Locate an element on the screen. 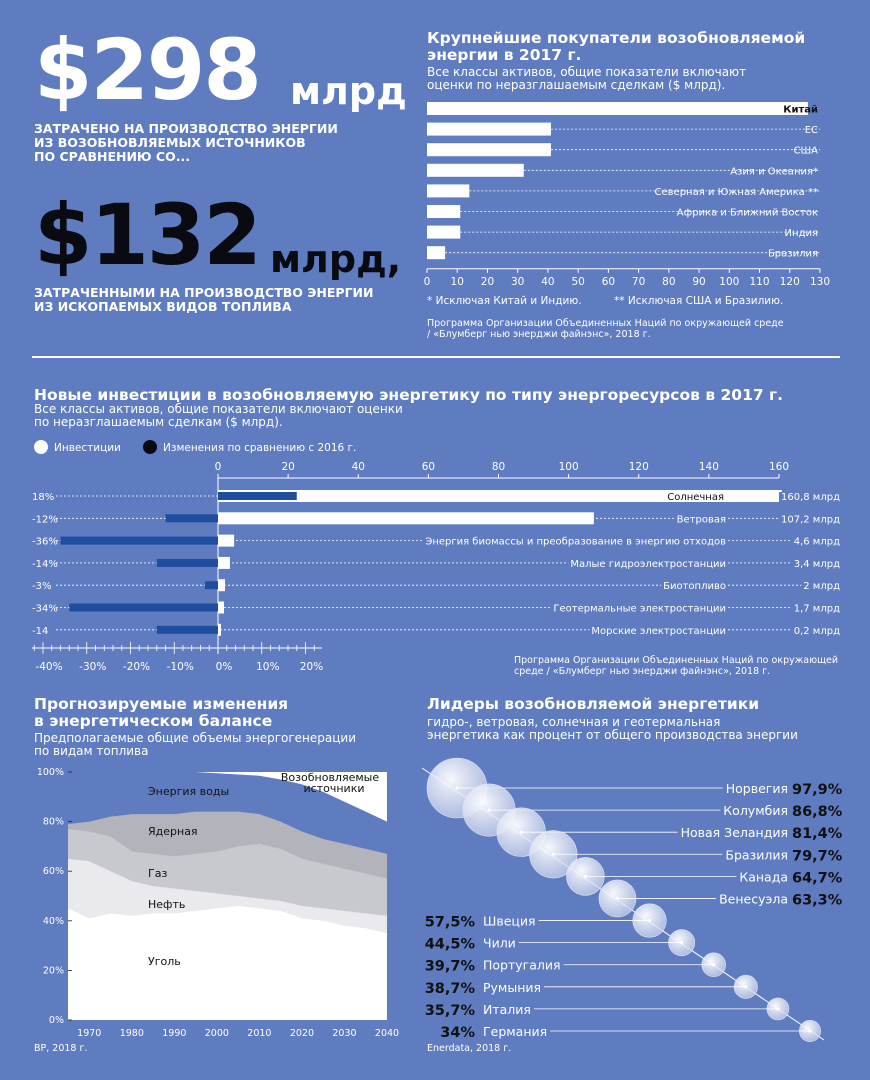 This screenshot has height=1080, width=870. headline-unit-2: млрд, is located at coordinates (336, 259).